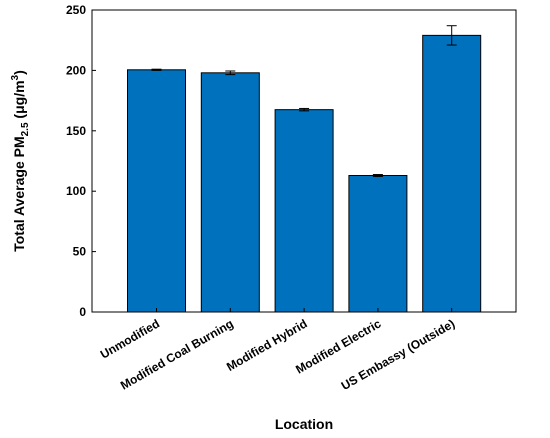  What do you see at coordinates (81, 161) in the screenshot?
I see `y-axis-ticks: 0 50 100 150 200 250` at bounding box center [81, 161].